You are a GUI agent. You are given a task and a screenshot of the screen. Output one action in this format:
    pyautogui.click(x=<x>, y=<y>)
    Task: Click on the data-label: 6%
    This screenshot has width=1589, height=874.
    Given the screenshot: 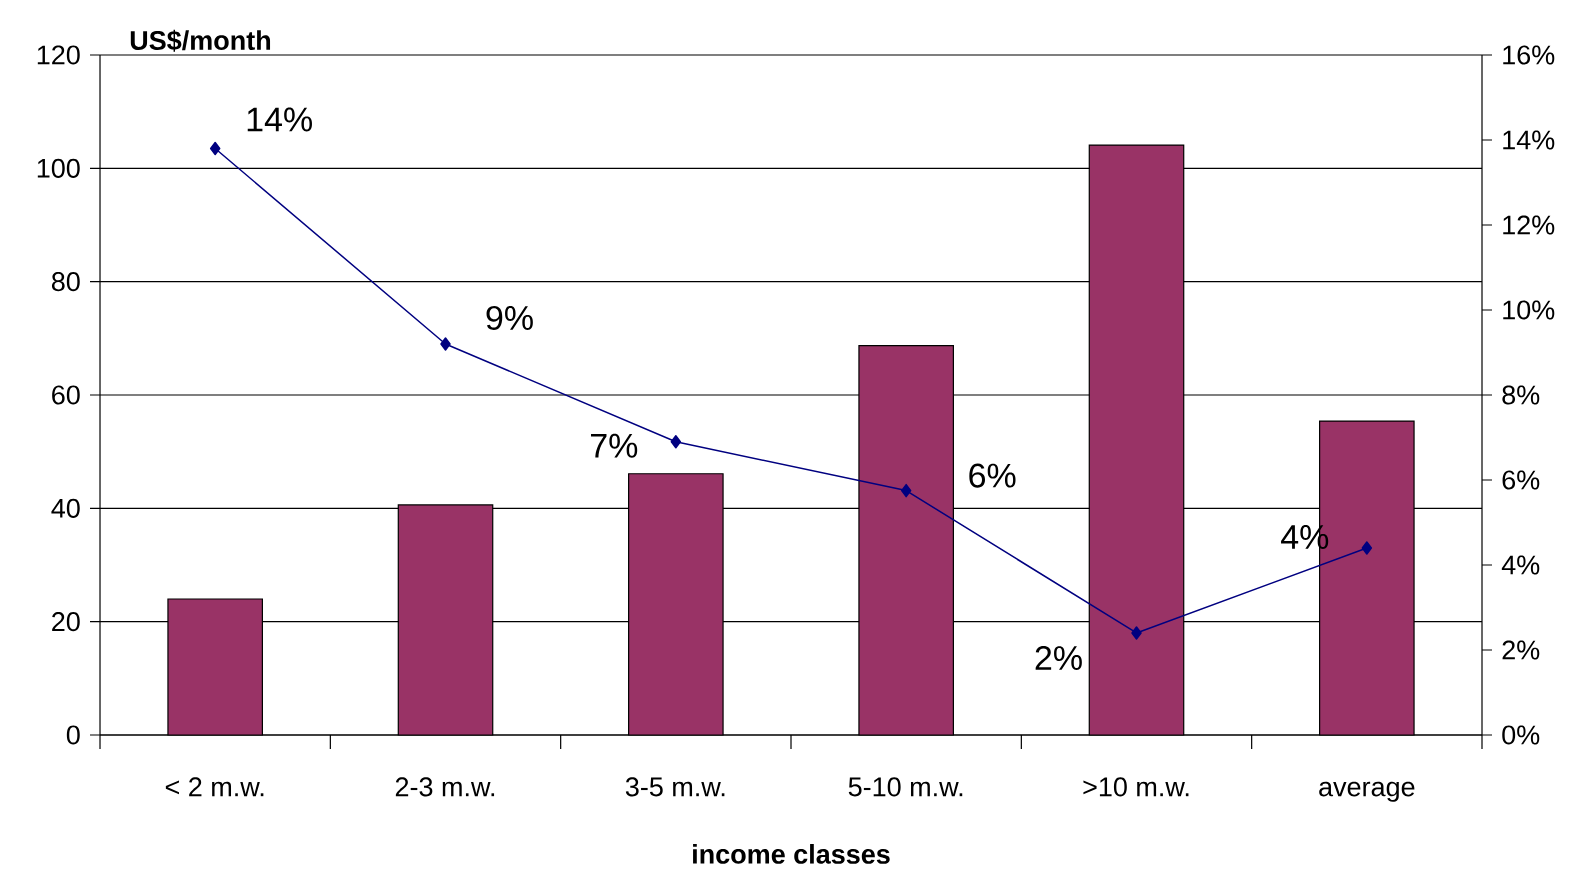 What is the action you would take?
    pyautogui.click(x=992, y=475)
    